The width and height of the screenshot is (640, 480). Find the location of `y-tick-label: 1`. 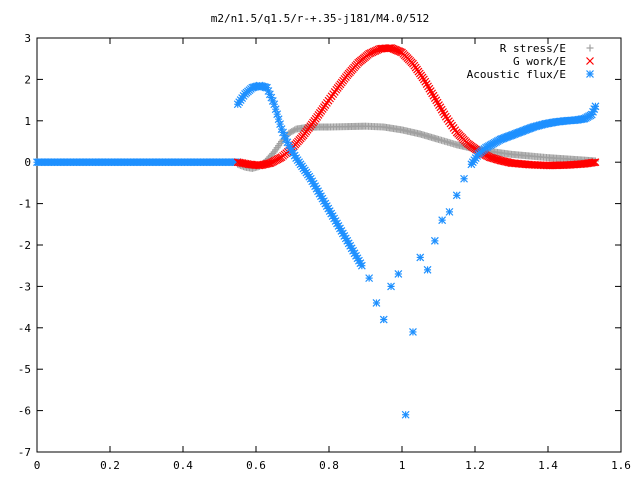

y-tick-label: 1 is located at coordinates (27, 121).